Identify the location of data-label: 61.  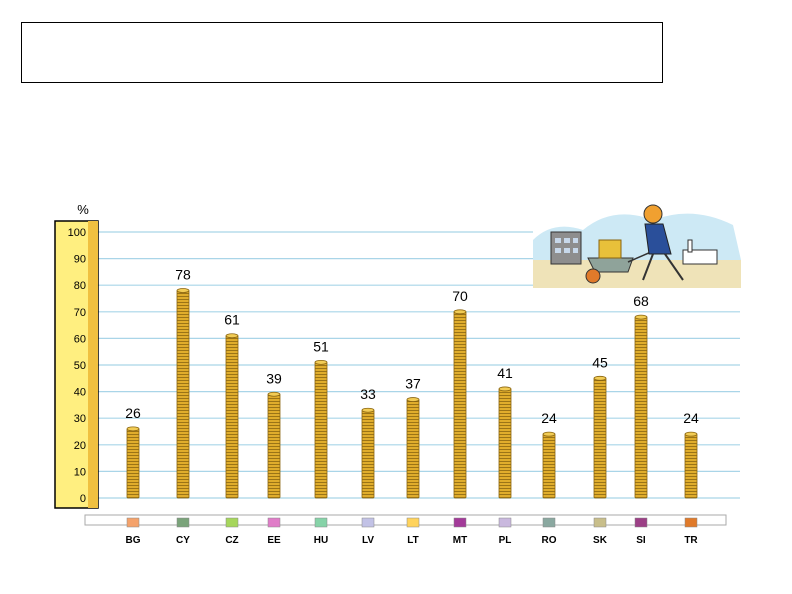
(232, 320).